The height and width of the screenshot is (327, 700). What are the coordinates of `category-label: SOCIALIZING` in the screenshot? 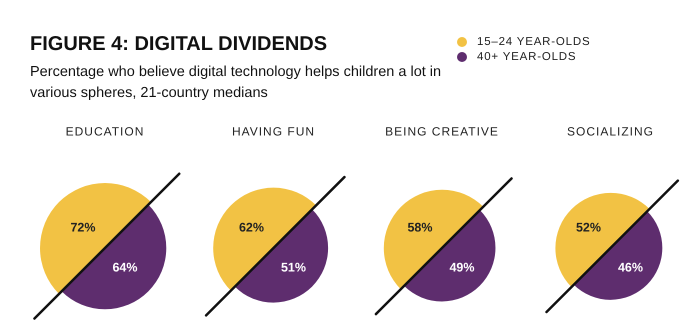 It's located at (610, 131).